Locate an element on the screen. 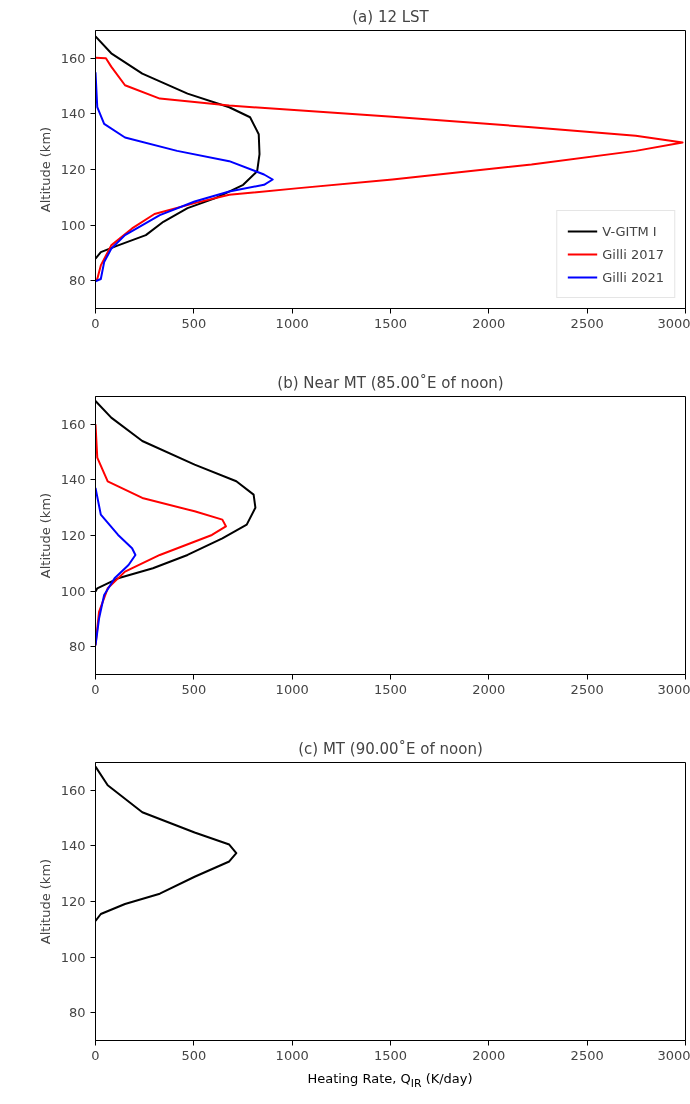 The image size is (690, 1104). legend-label: Gilli 2021 is located at coordinates (633, 277).